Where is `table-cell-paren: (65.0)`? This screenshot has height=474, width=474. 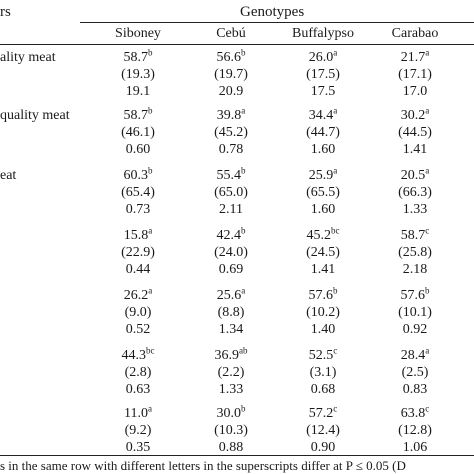
table-cell-paren: (65.0) is located at coordinates (231, 192).